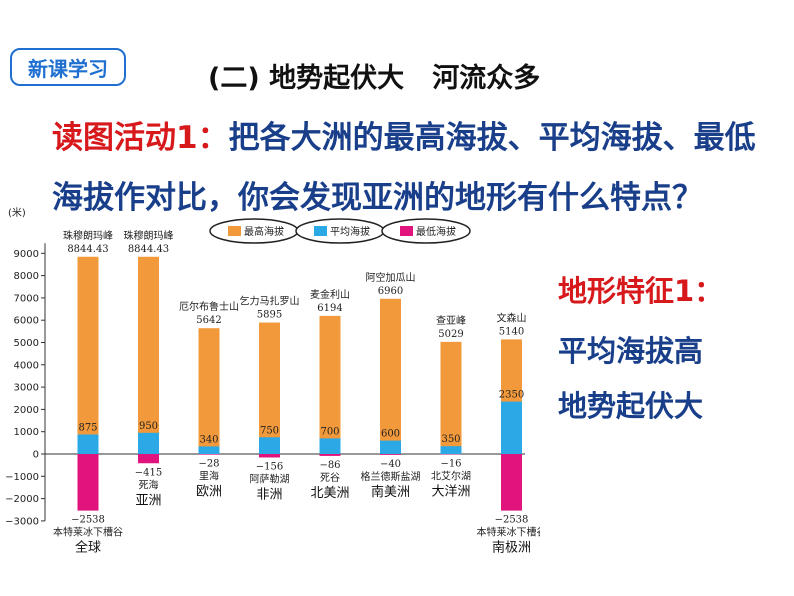  What do you see at coordinates (269, 466) in the screenshot?
I see `lowest-value: −156` at bounding box center [269, 466].